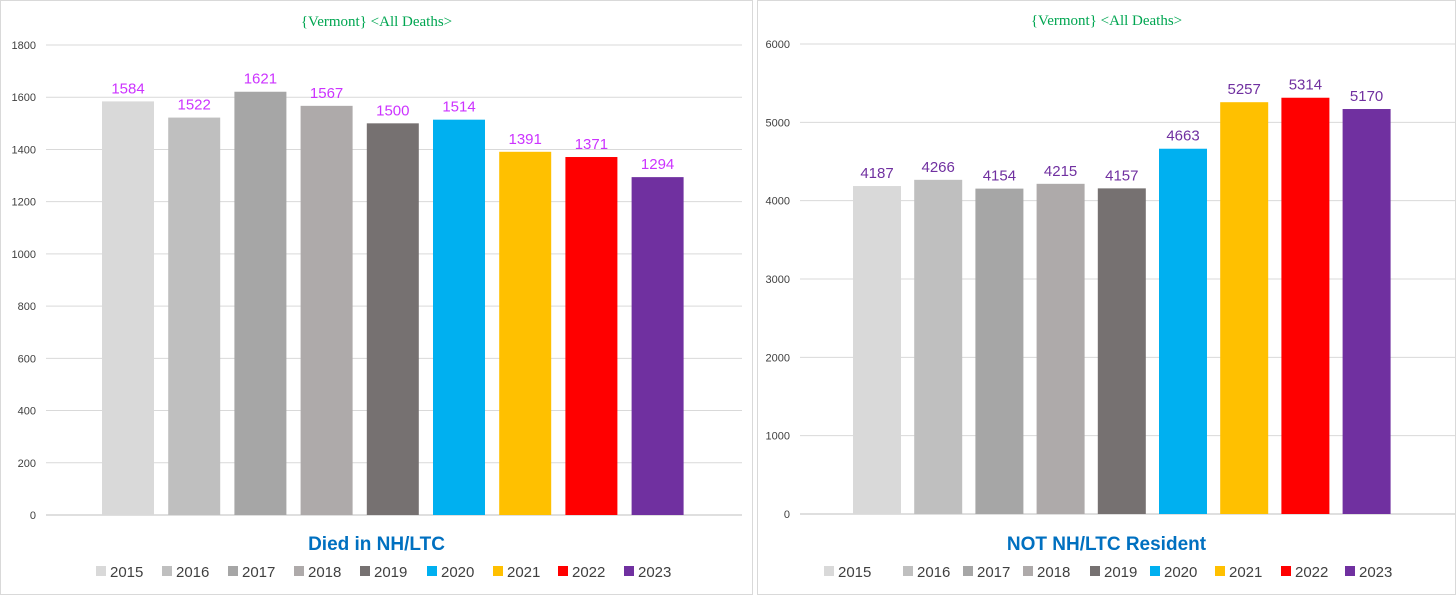 This screenshot has height=597, width=1456. Describe the element at coordinates (27, 307) in the screenshot. I see `y-tick-label: 800` at that location.